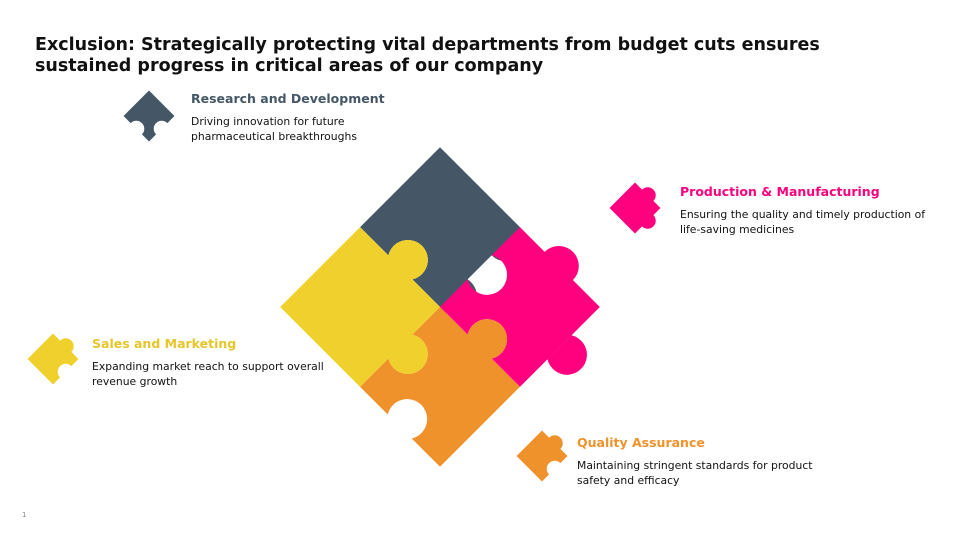 The image size is (960, 540). I want to click on page-number: 1, so click(24, 515).